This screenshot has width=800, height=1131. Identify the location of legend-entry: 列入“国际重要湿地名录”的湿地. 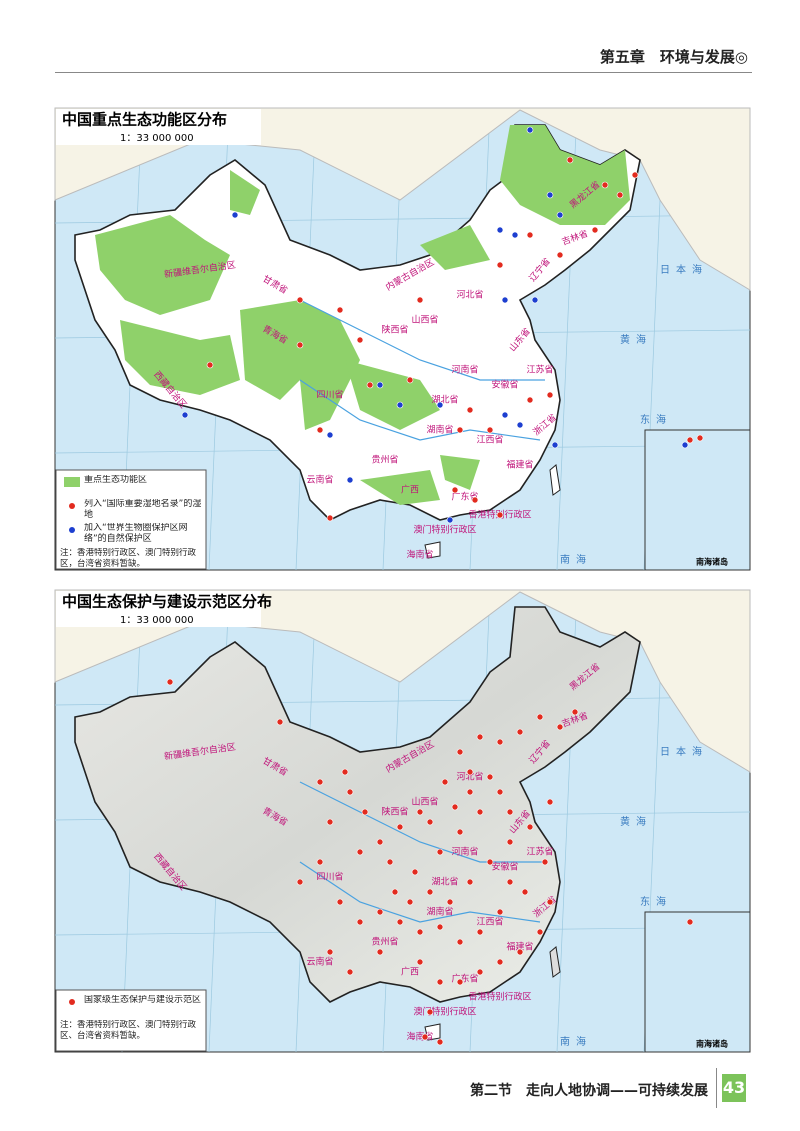
(143, 509).